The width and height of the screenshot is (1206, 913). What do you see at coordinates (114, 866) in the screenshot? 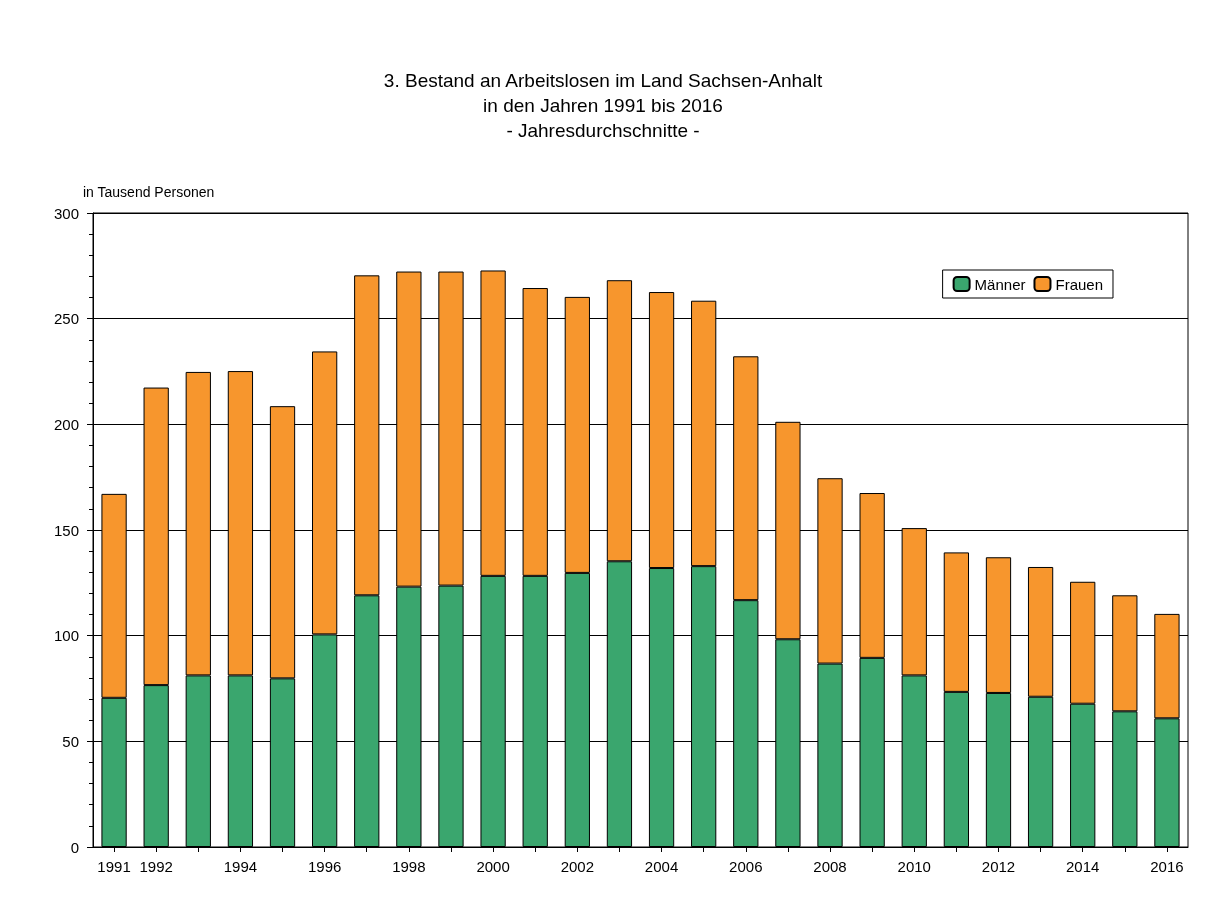
I see `x-tick-label: 1991` at bounding box center [114, 866].